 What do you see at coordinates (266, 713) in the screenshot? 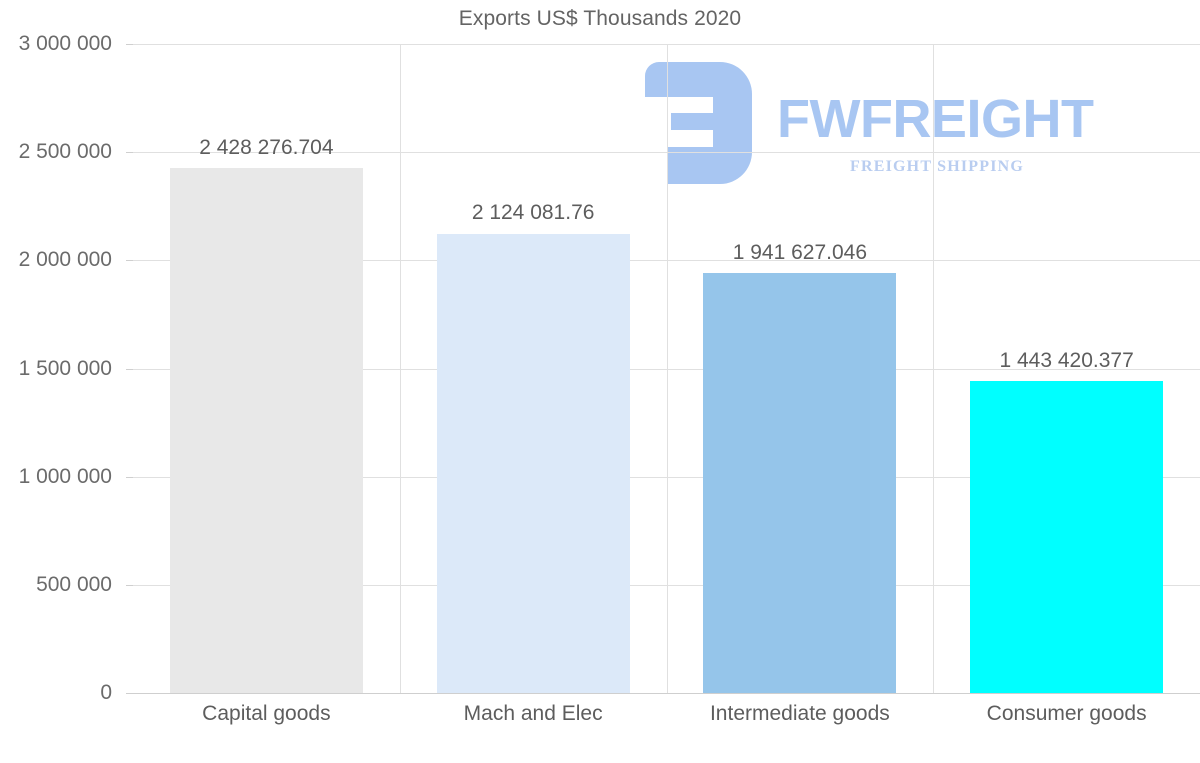
I see `x-tick-label: Capital goods` at bounding box center [266, 713].